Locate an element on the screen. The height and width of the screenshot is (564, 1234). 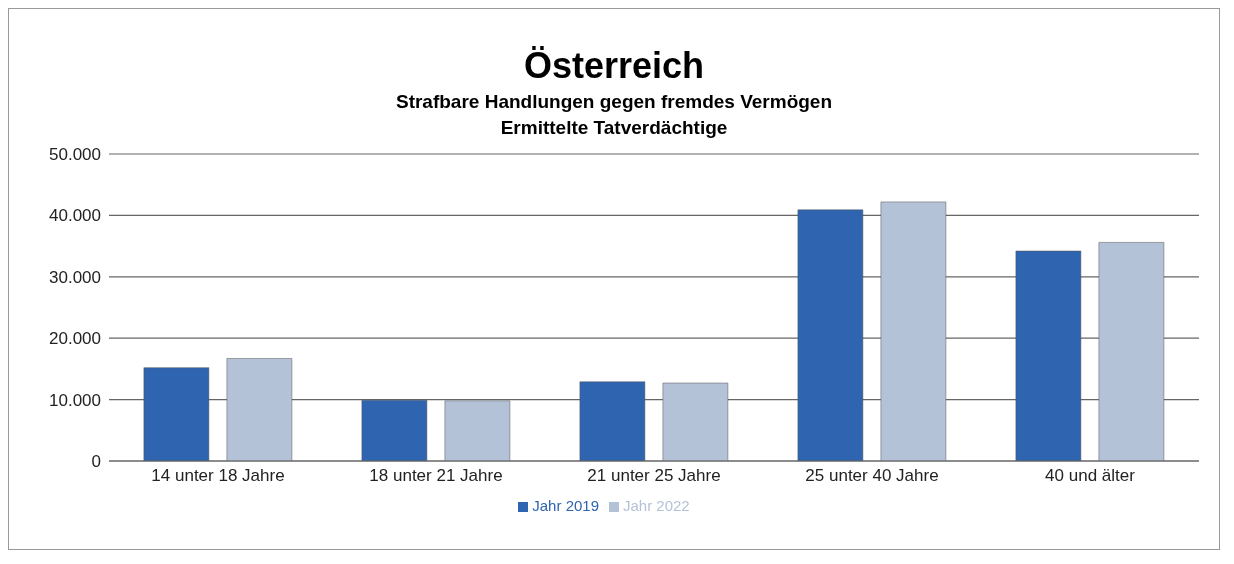
legend-label: Jahr 2019 is located at coordinates (565, 505).